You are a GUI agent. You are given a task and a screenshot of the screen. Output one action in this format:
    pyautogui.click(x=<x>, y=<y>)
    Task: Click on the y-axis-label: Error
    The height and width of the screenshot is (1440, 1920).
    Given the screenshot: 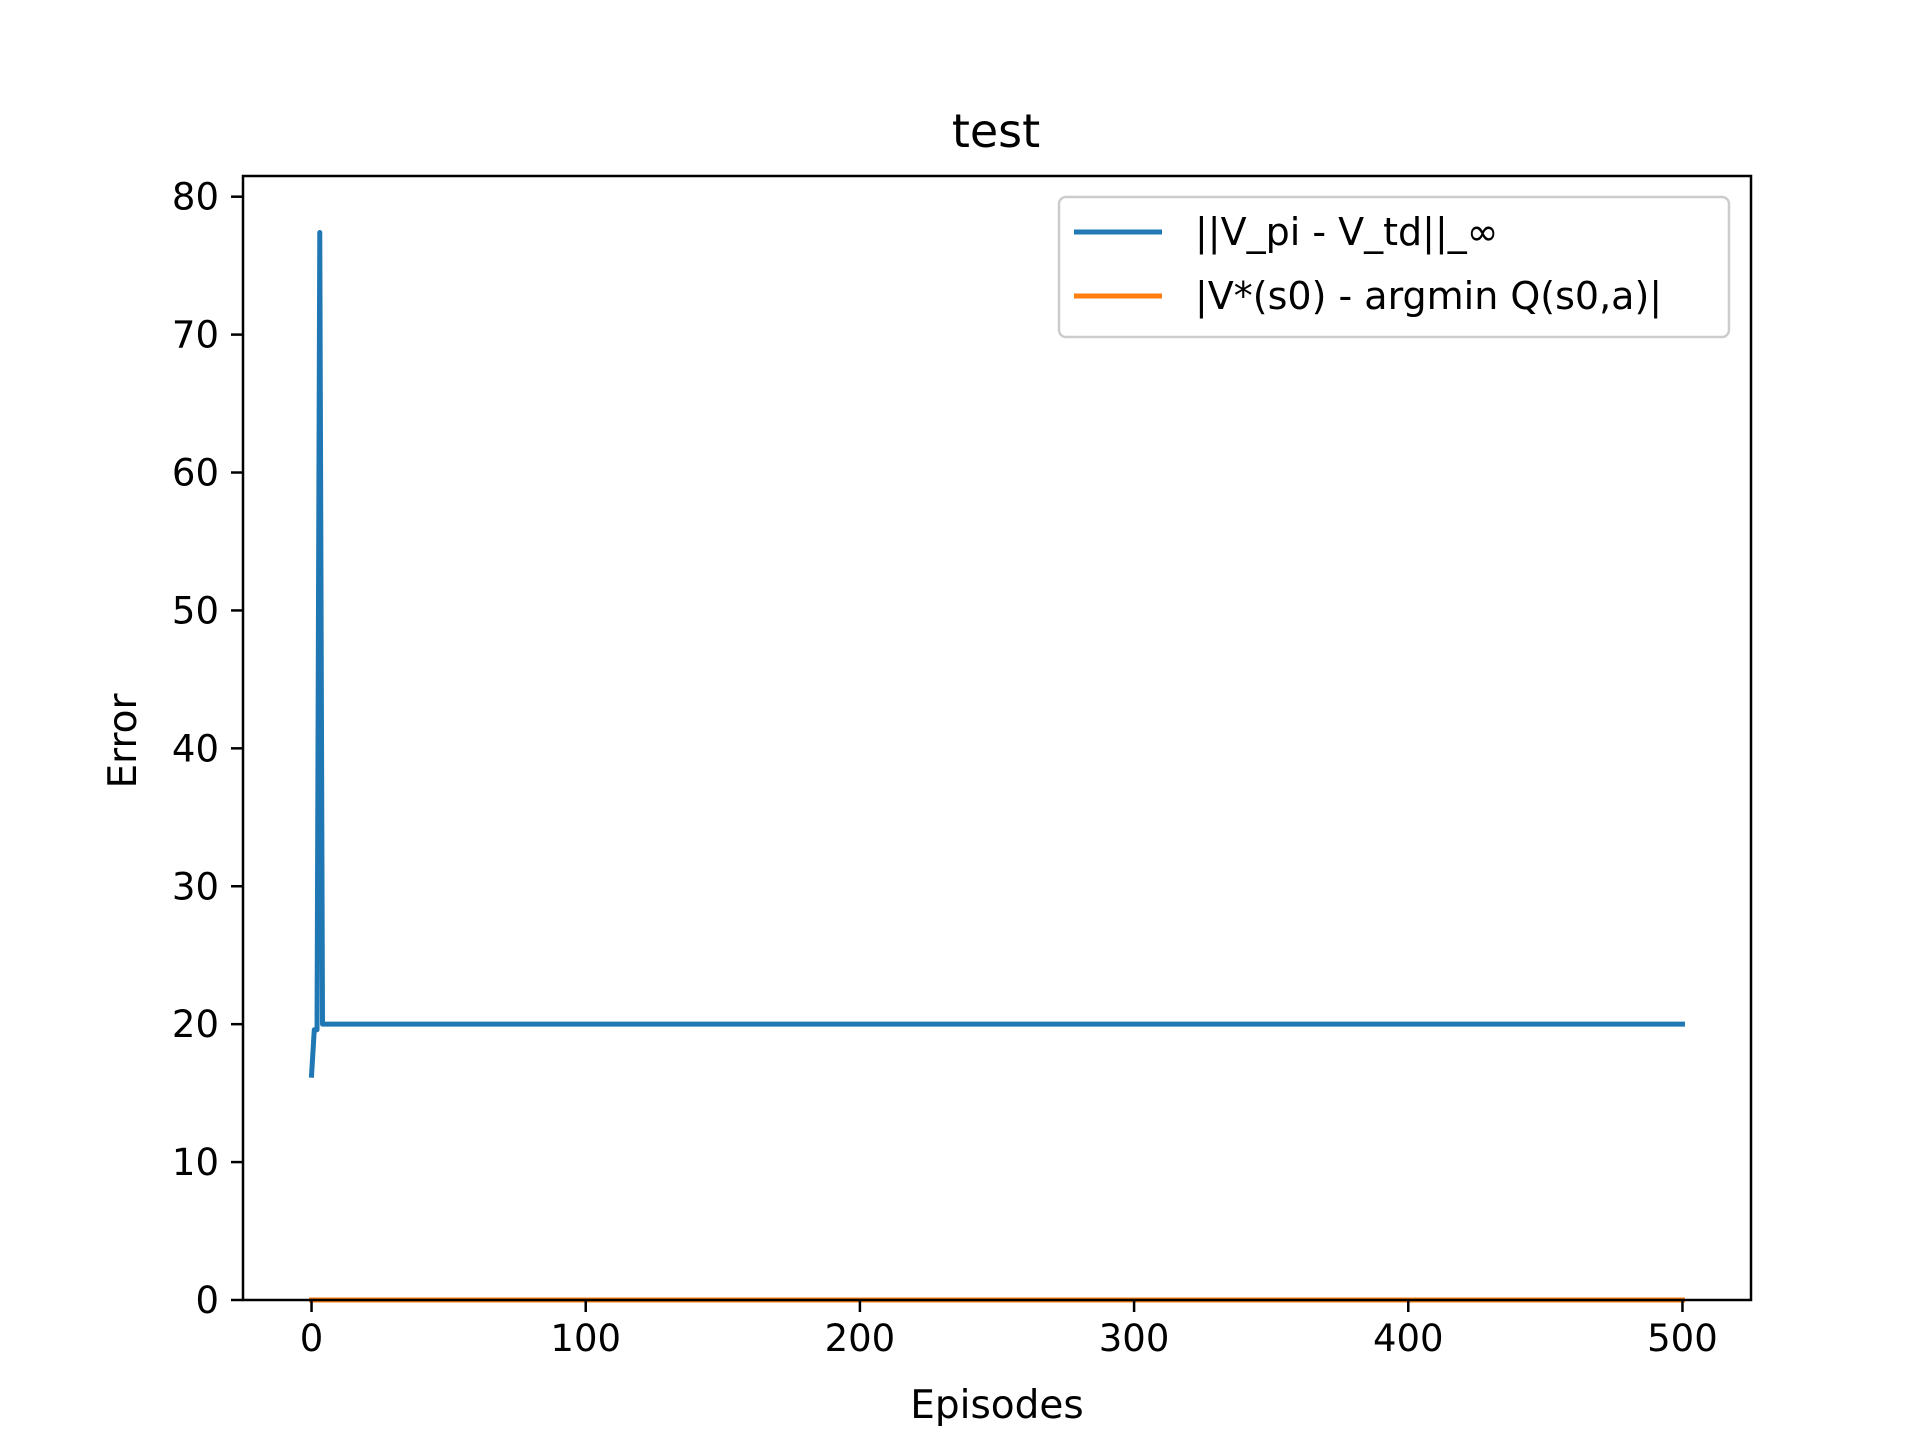 What is the action you would take?
    pyautogui.click(x=123, y=741)
    